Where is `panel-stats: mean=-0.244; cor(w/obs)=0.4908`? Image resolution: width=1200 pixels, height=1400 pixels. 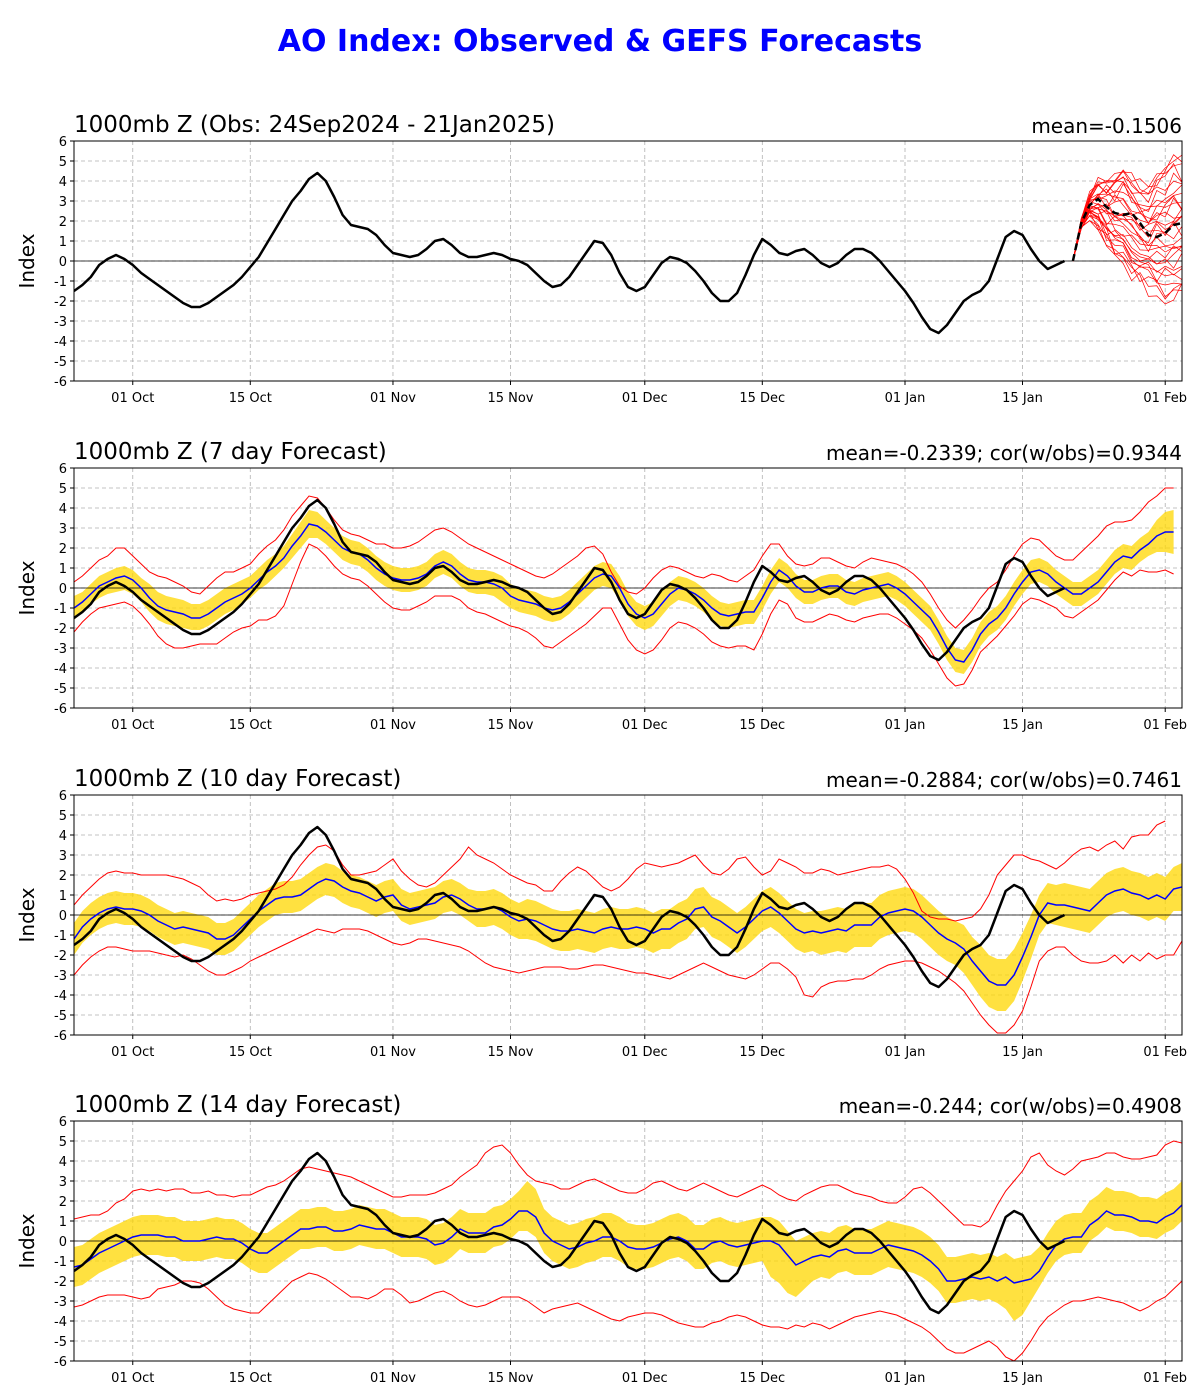 panel-stats: mean=-0.244; cor(w/obs)=0.4908 is located at coordinates (1010, 1106).